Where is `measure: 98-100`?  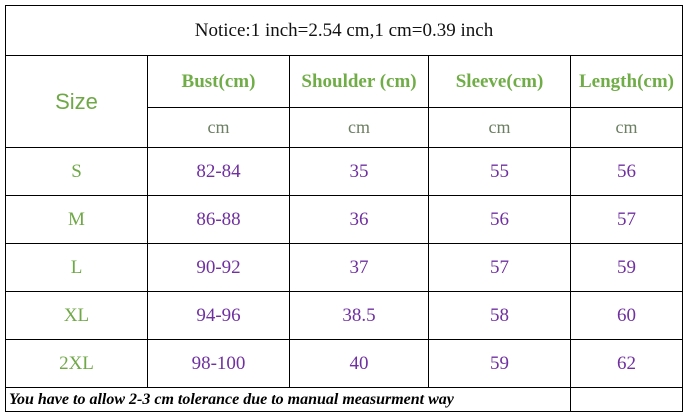 measure: 98-100 is located at coordinates (218, 363).